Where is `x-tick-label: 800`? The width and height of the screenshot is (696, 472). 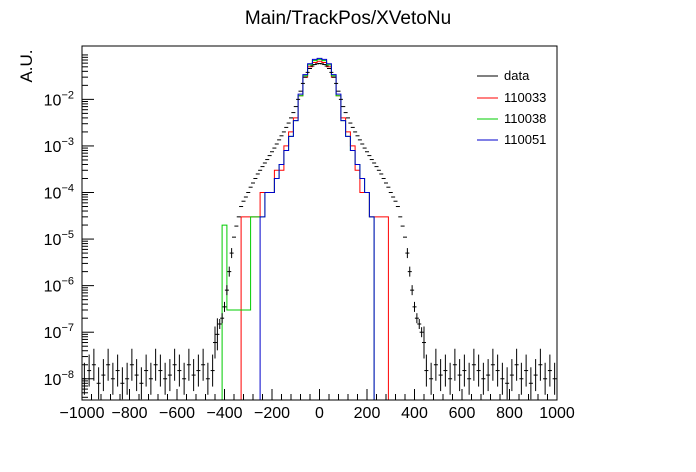
x-tick-label: 800 is located at coordinates (509, 413).